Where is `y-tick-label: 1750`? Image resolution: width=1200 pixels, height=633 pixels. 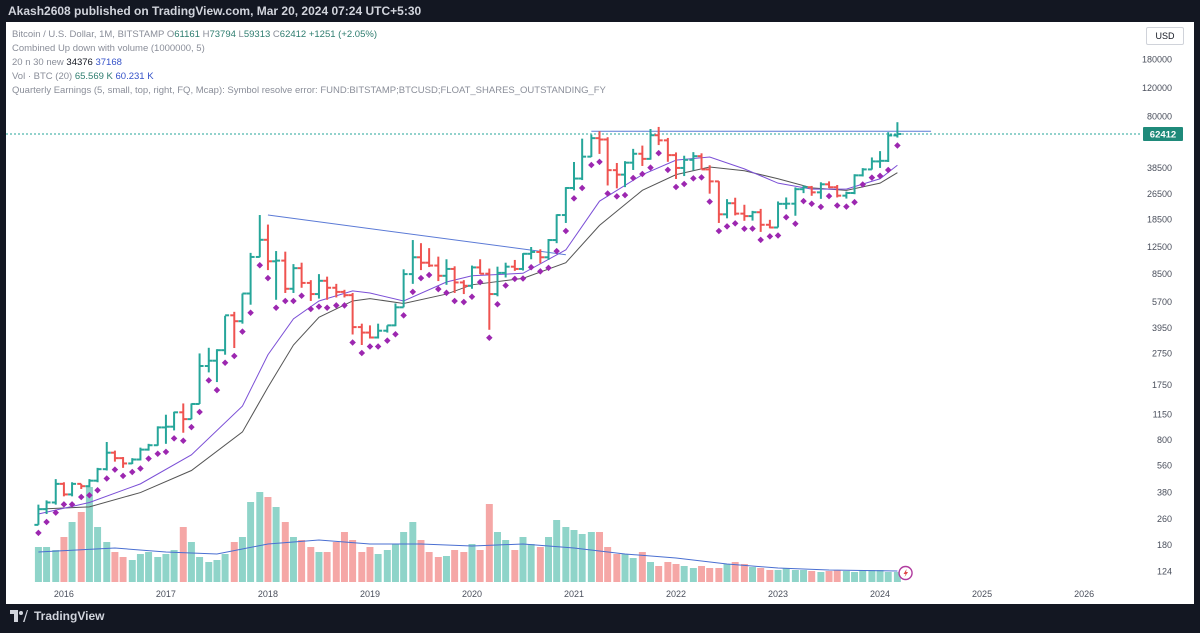 y-tick-label: 1750 is located at coordinates (1162, 385).